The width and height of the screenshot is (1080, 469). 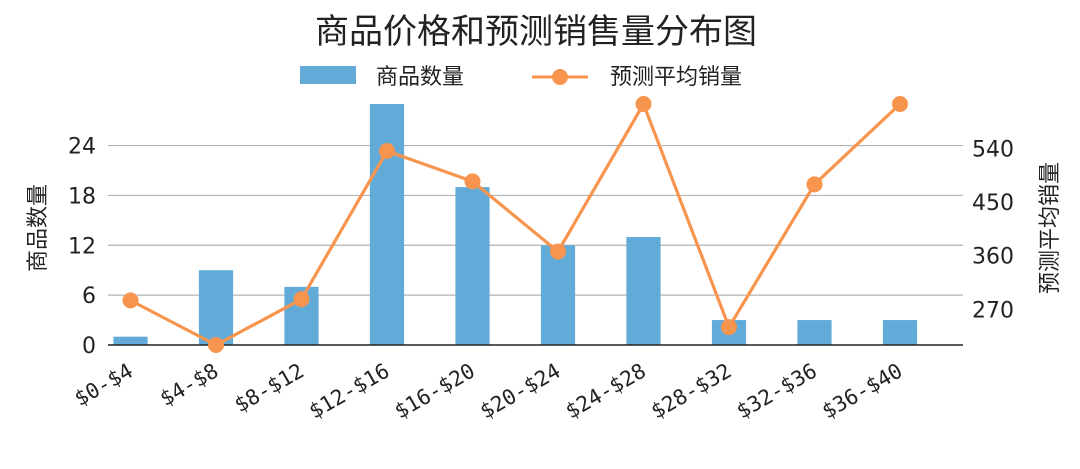 I want to click on legend: 商品数量 预测平均销量, so click(x=521, y=77).